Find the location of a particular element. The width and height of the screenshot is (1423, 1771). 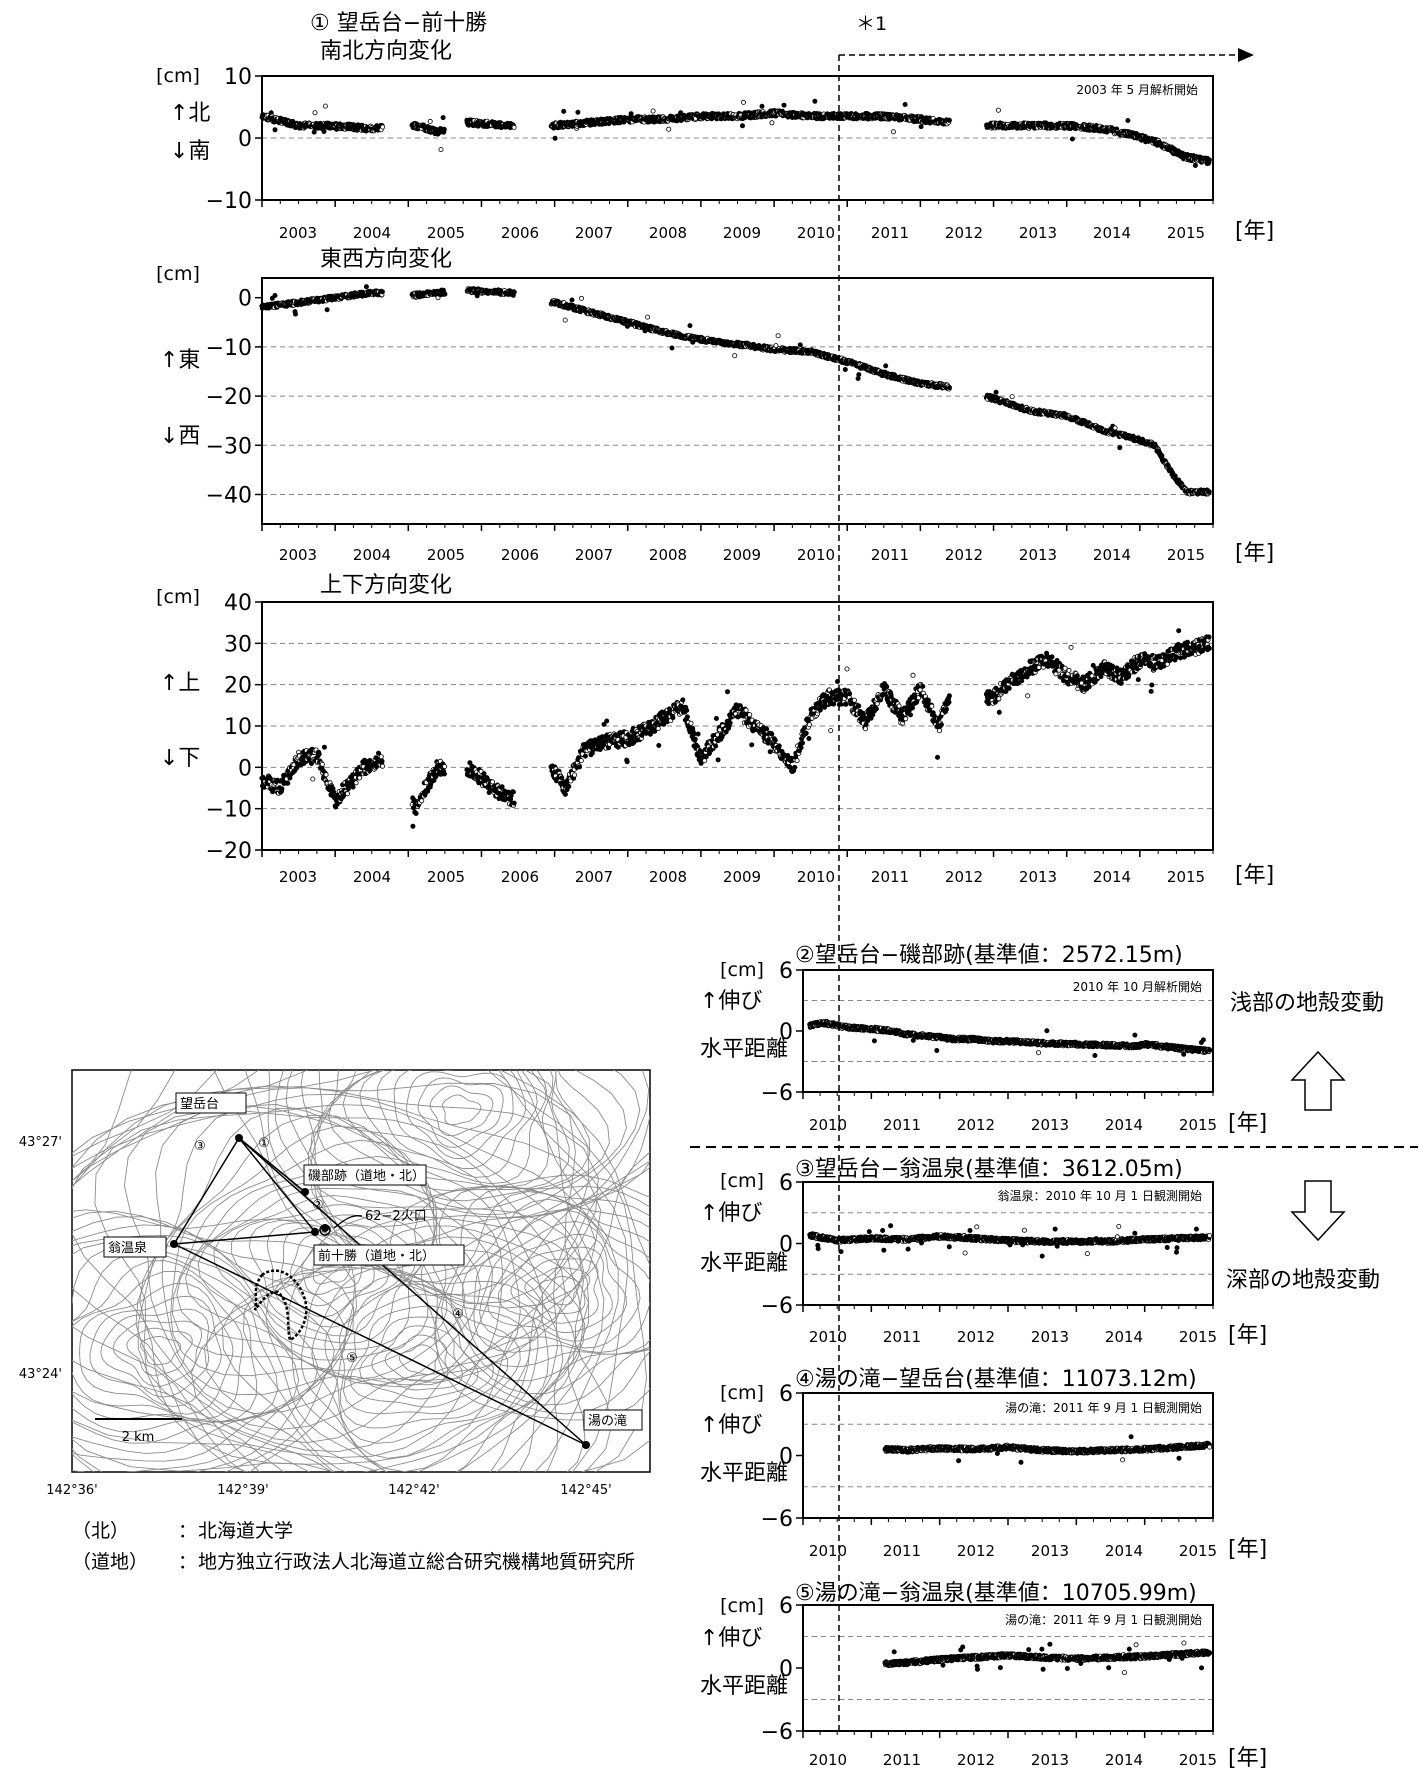

y-axis-label-positive: ↑東 is located at coordinates (180, 360).